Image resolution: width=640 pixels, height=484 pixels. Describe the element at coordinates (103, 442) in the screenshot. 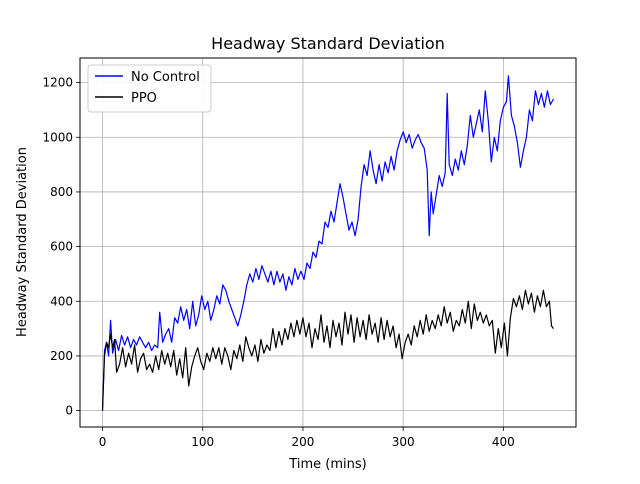

I see `x-tick-label: 0` at that location.